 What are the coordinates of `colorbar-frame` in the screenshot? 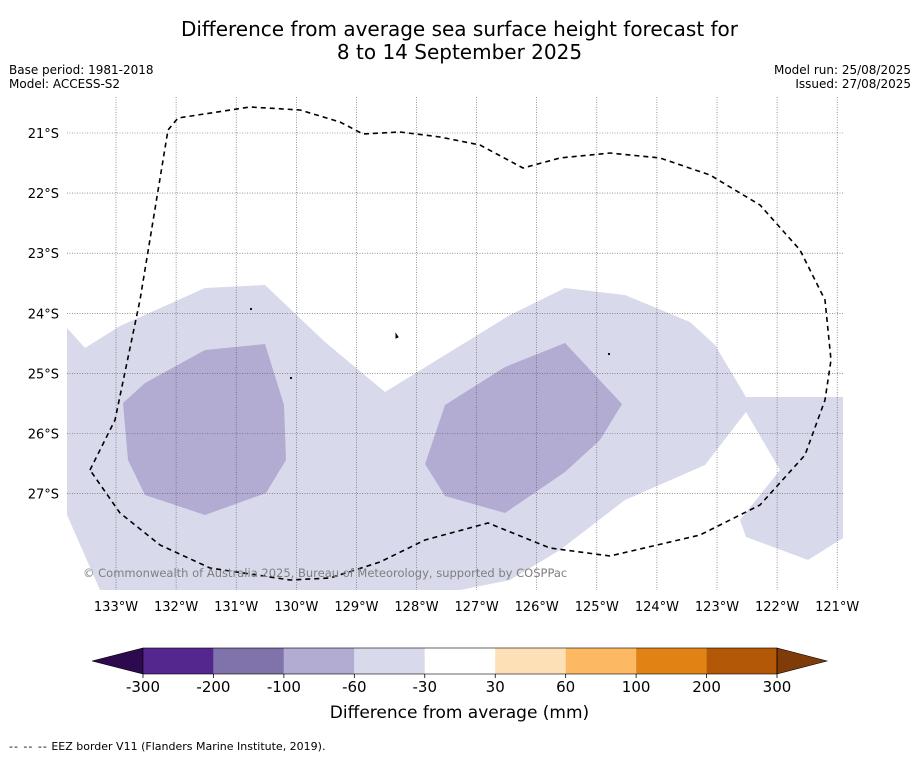 It's located at (460, 661).